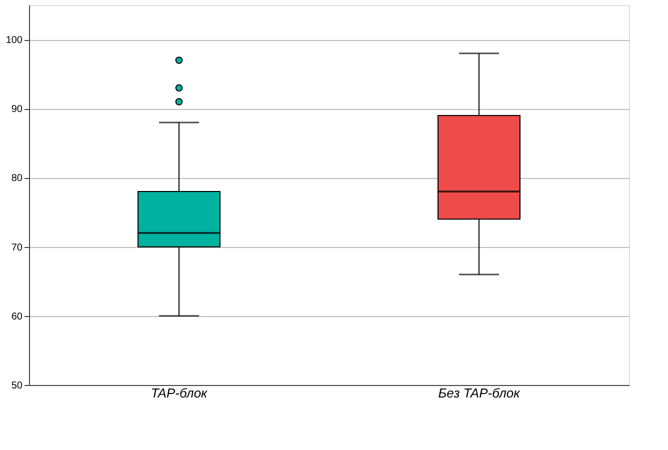 This screenshot has height=450, width=668. What do you see at coordinates (17, 316) in the screenshot?
I see `y-tick-label: 60` at bounding box center [17, 316].